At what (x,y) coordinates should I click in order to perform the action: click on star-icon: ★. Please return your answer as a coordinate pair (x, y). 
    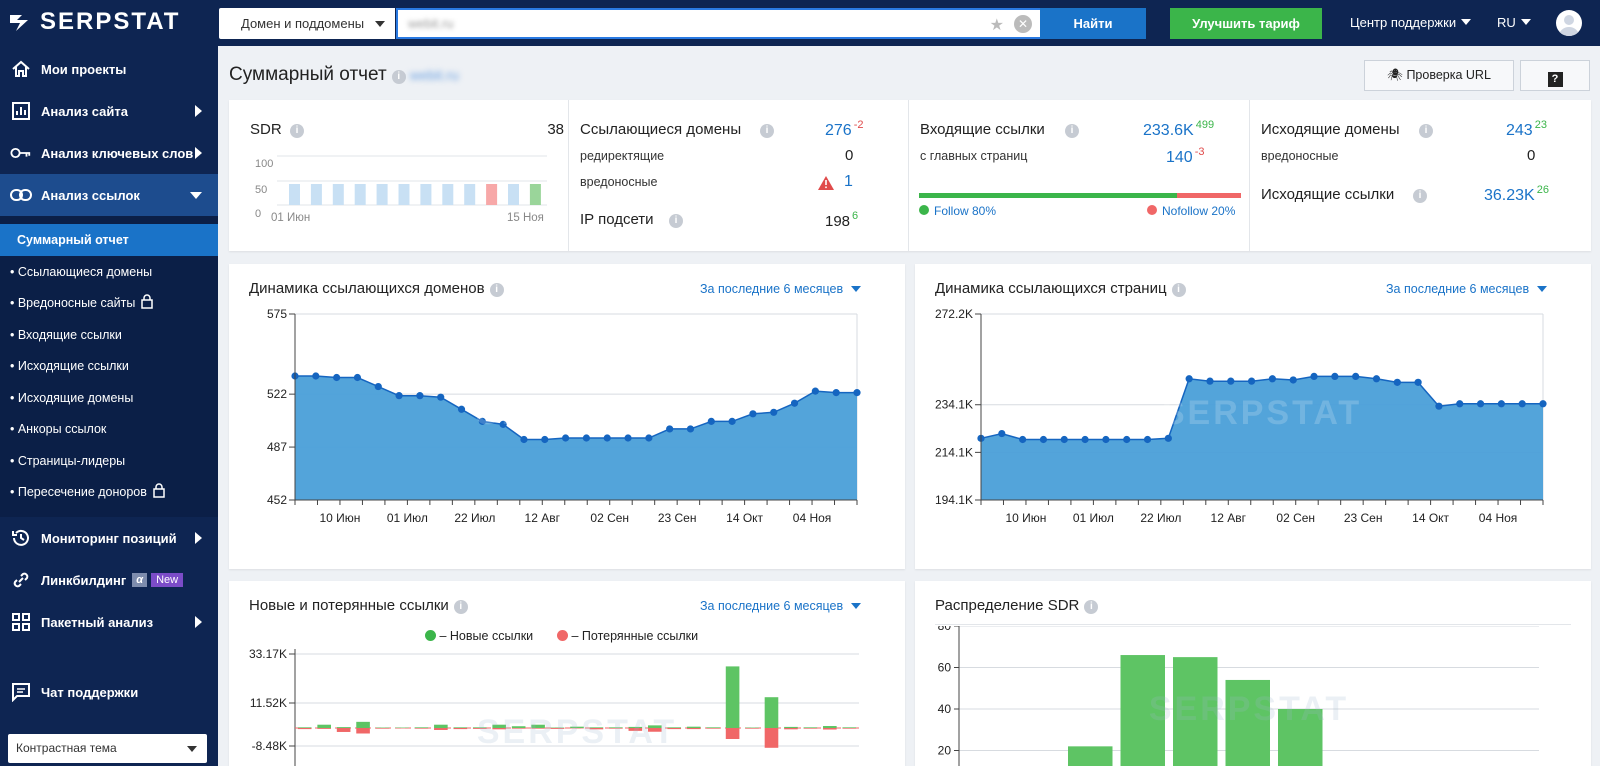
    Looking at the image, I should click on (996, 25).